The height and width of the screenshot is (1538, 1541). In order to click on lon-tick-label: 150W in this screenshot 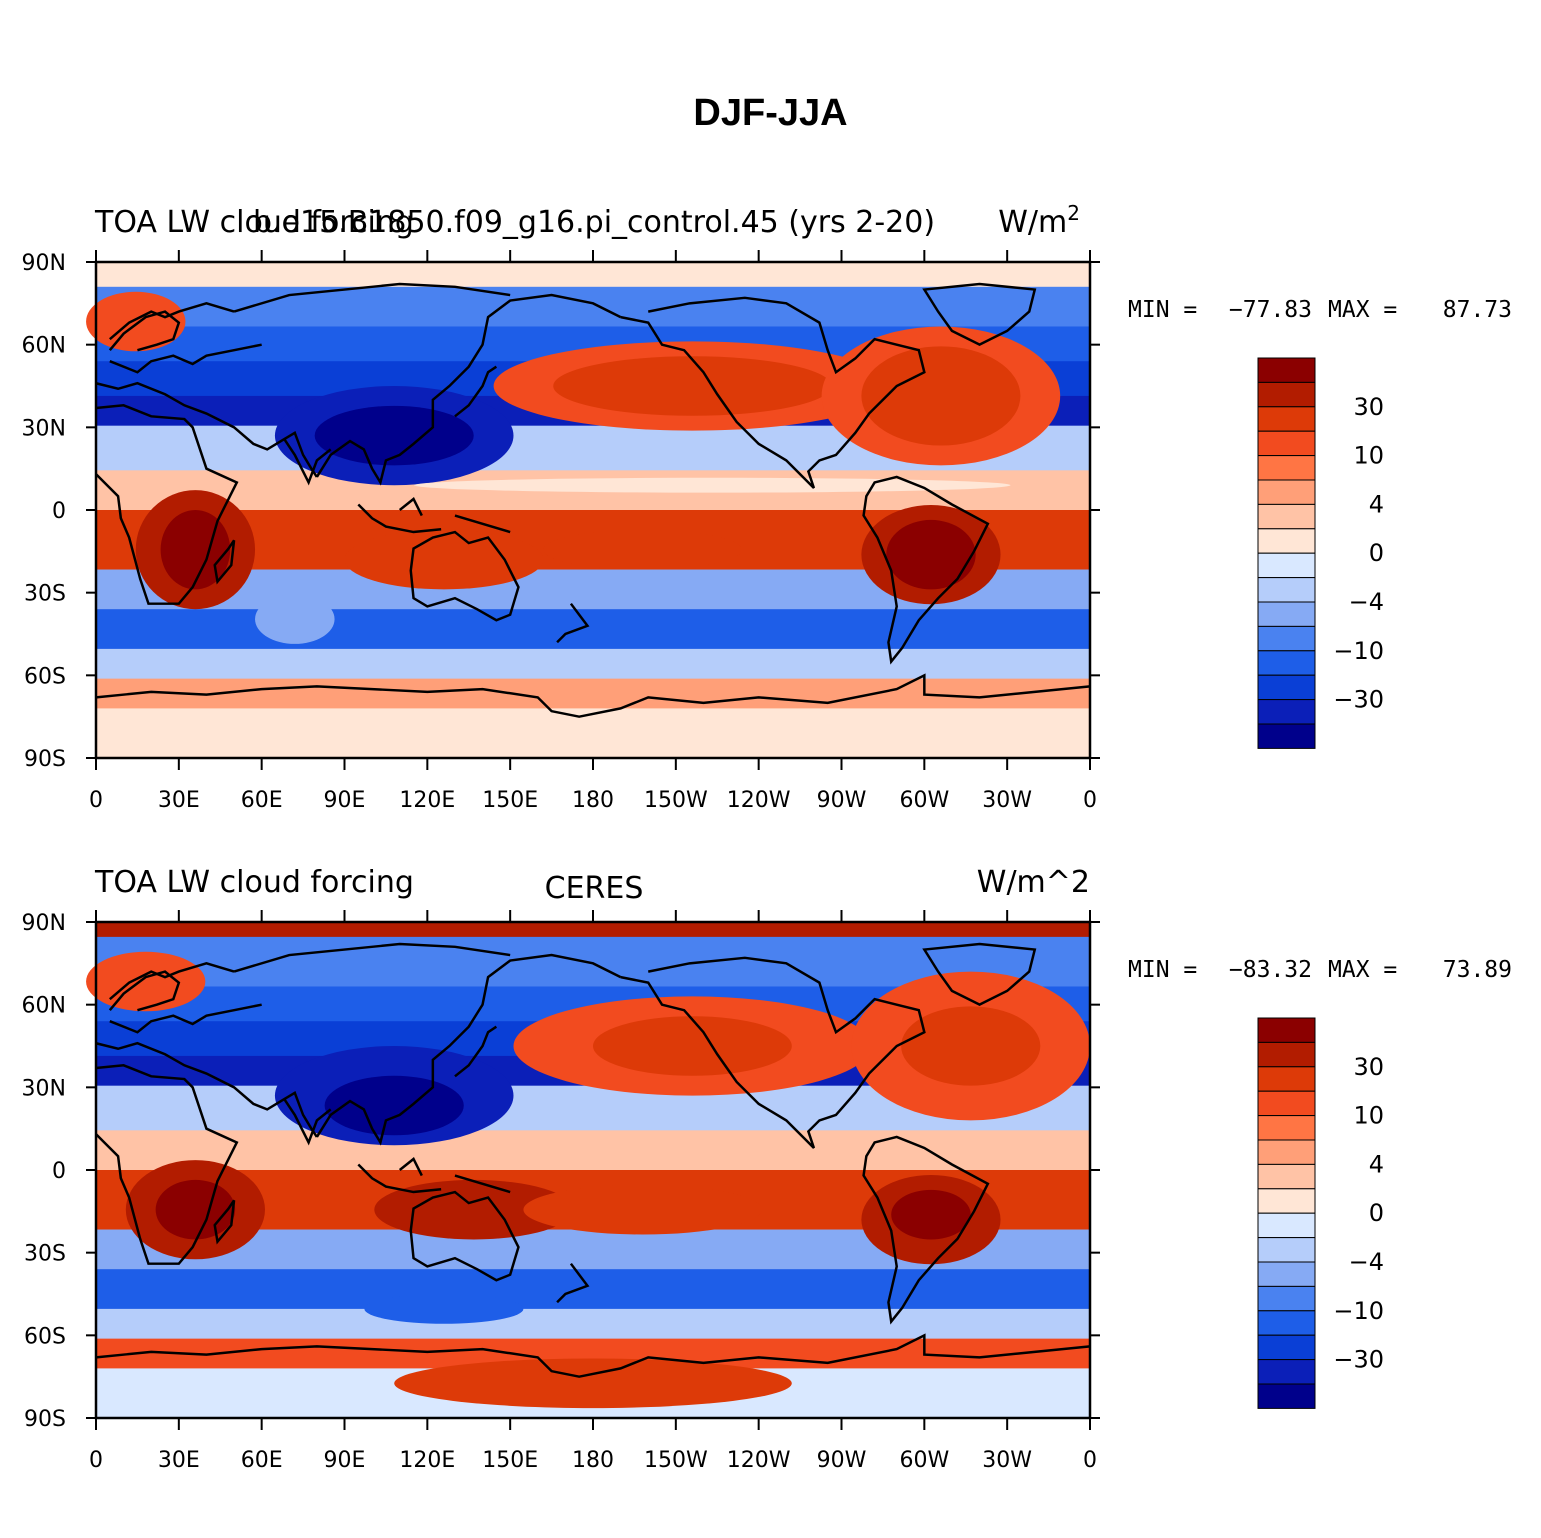, I will do `click(676, 1460)`.